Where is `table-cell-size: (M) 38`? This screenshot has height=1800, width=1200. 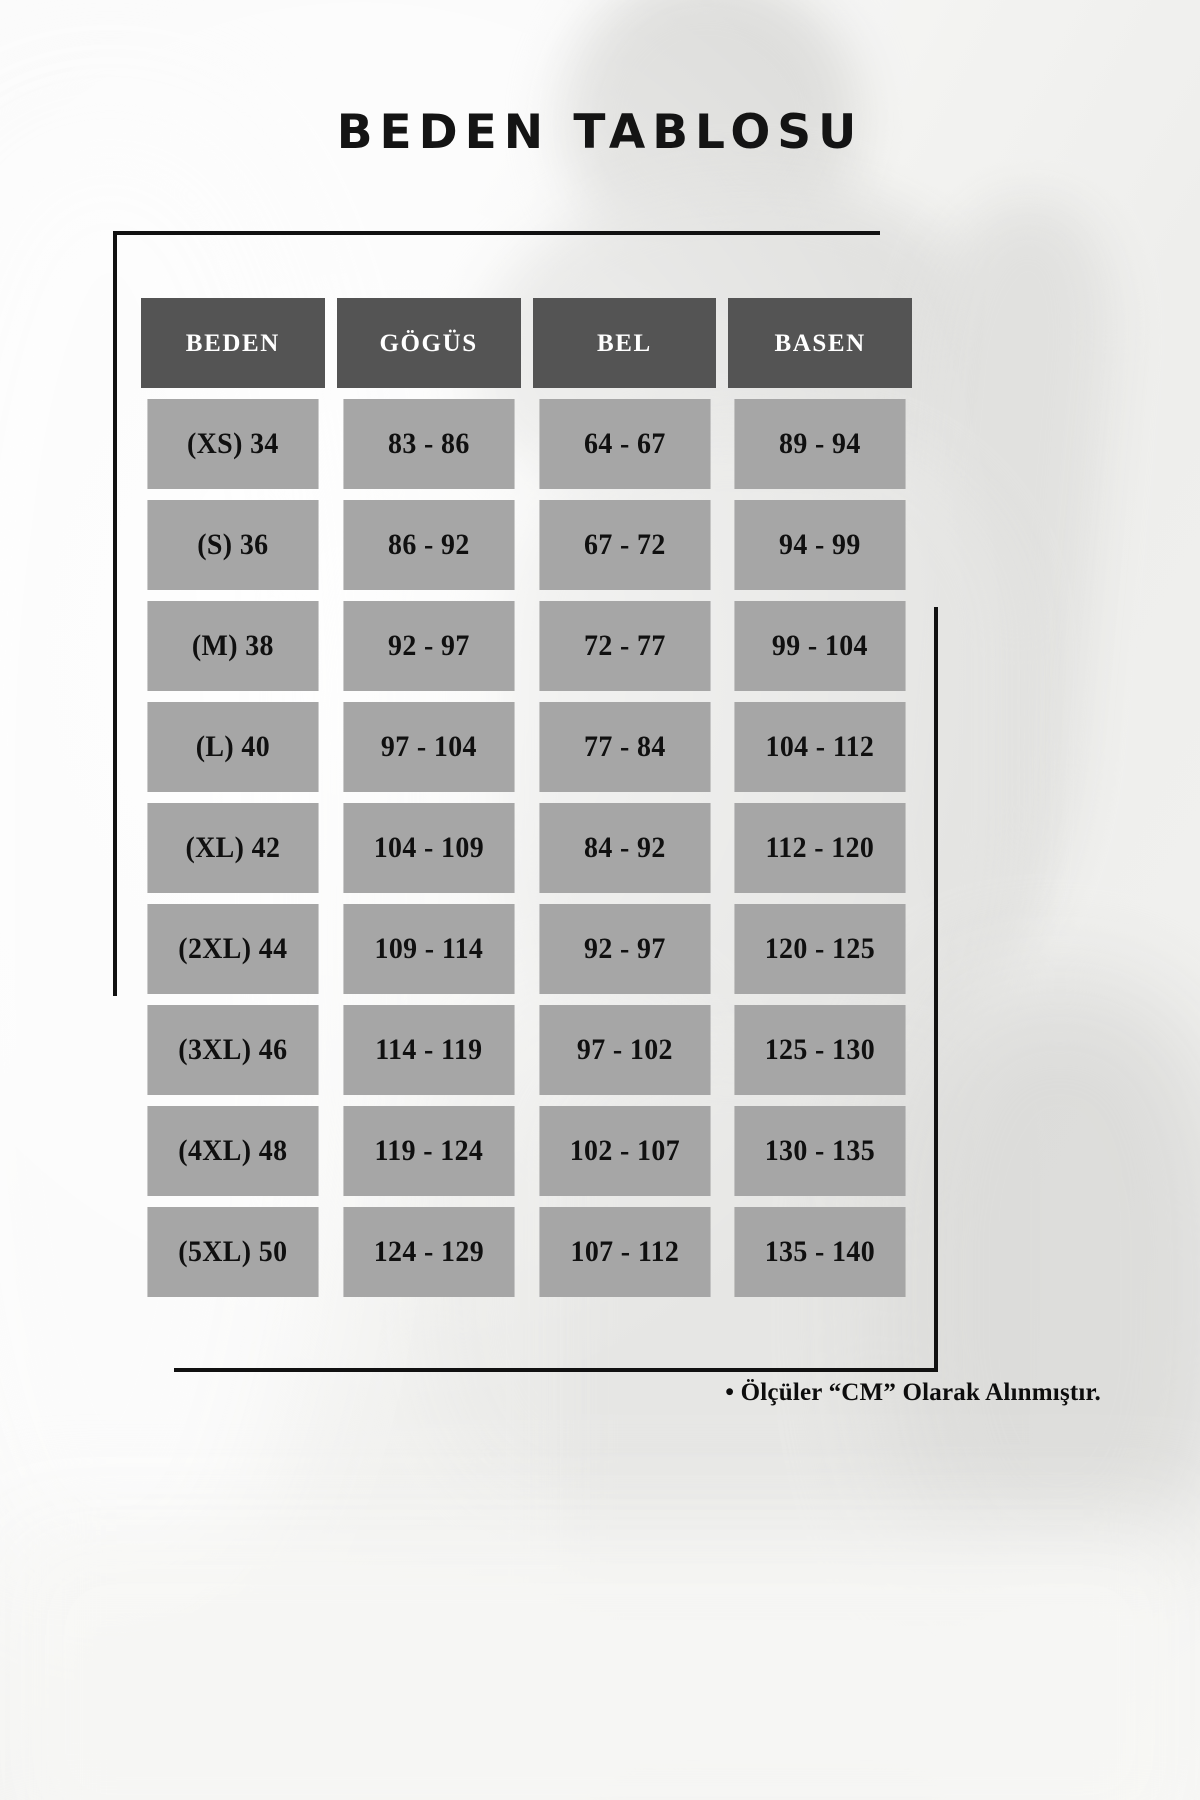 table-cell-size: (M) 38 is located at coordinates (233, 646).